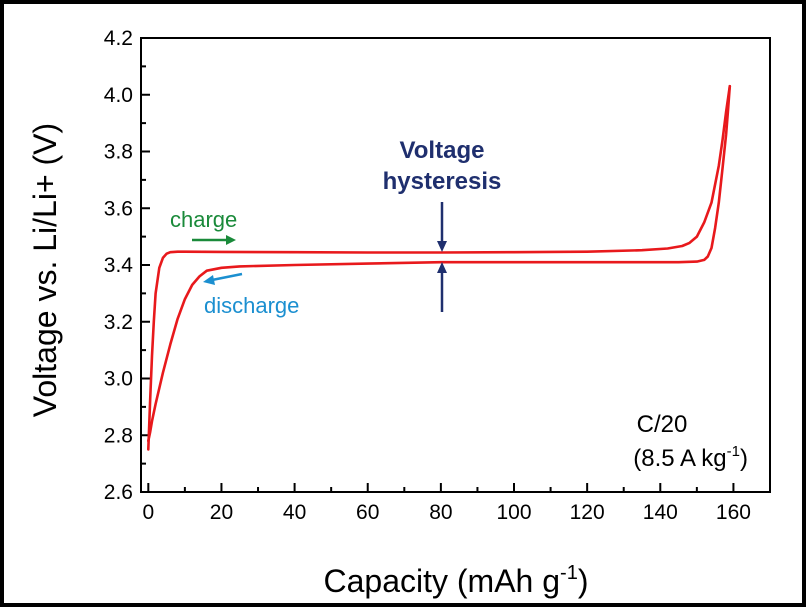  Describe the element at coordinates (587, 512) in the screenshot. I see `x-tick-label: 120` at that location.